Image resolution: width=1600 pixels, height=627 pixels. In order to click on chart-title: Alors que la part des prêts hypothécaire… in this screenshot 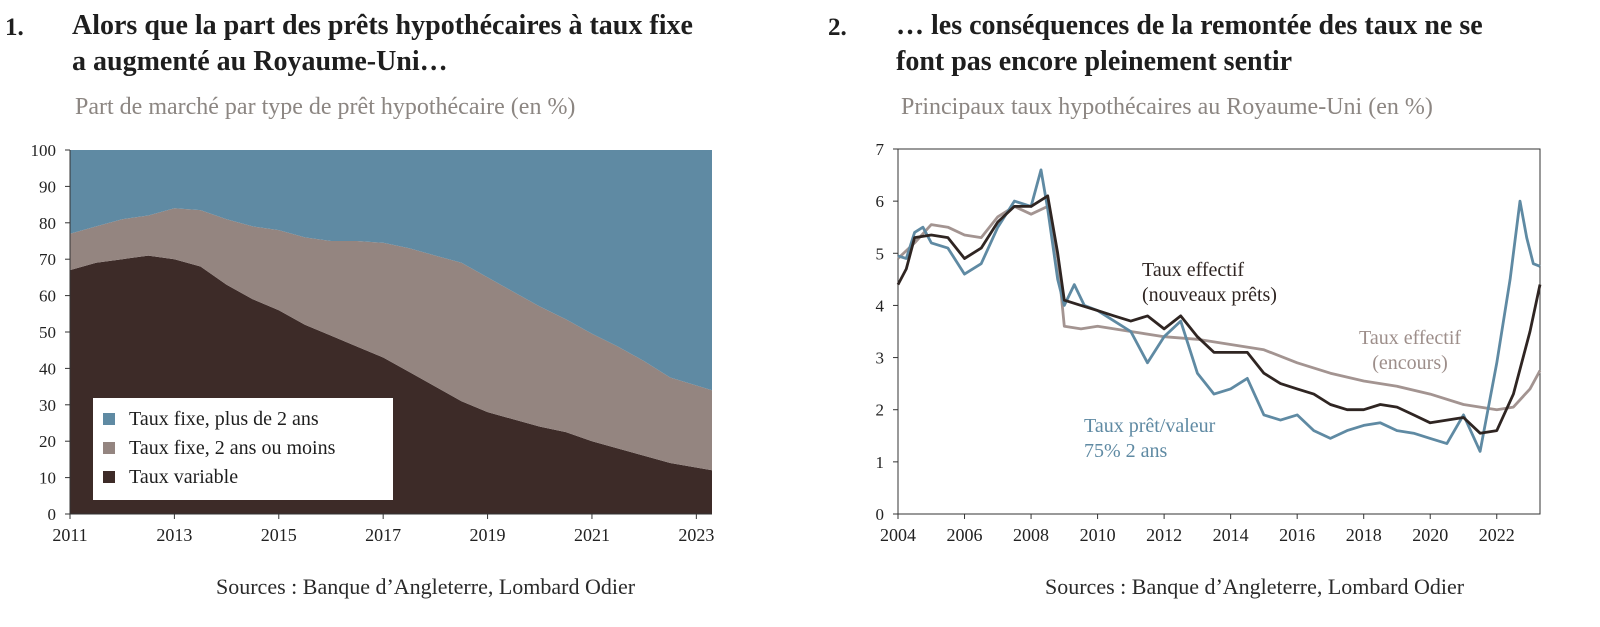, I will do `click(382, 44)`.